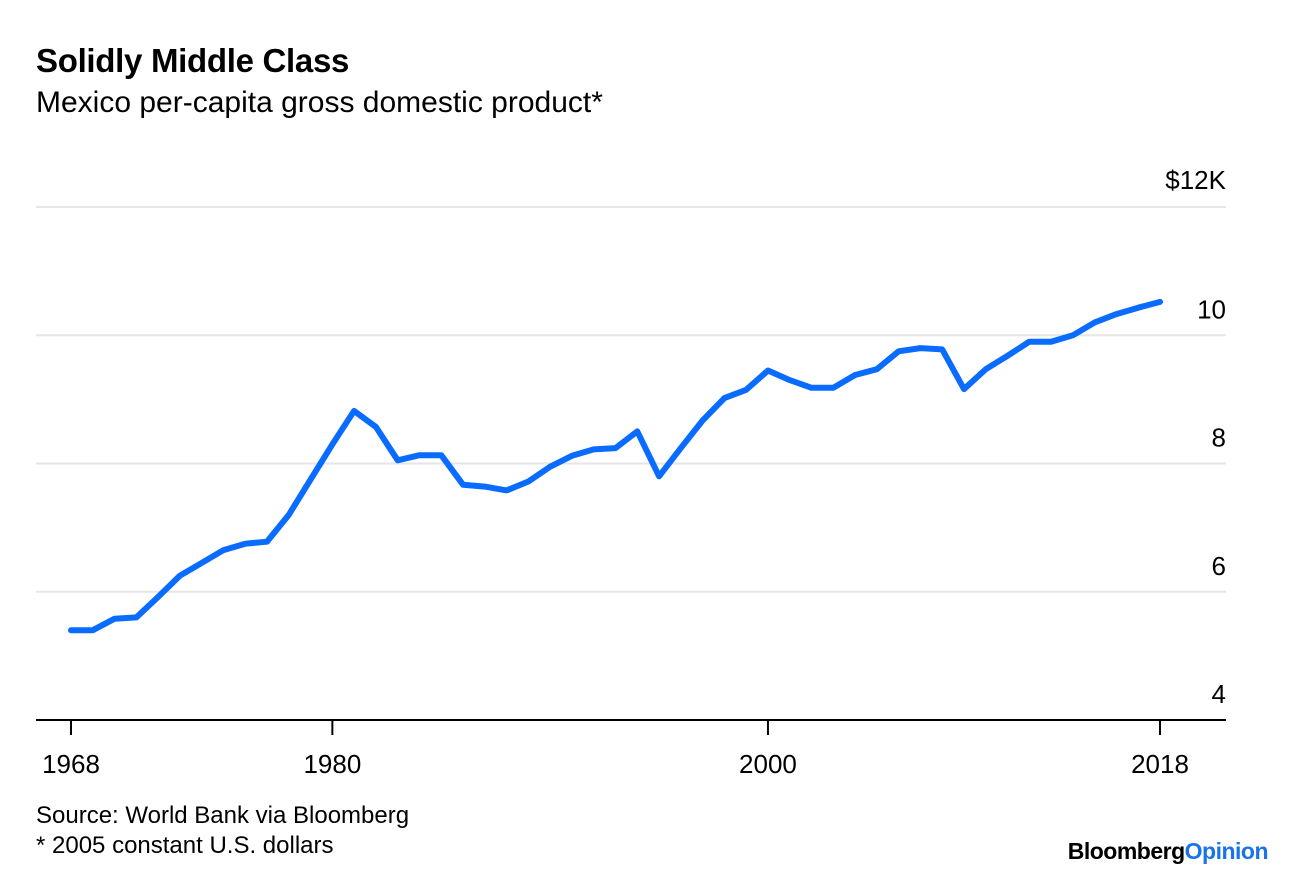 The width and height of the screenshot is (1296, 876). Describe the element at coordinates (1160, 764) in the screenshot. I see `x-tick-label-2018: 2018` at that location.